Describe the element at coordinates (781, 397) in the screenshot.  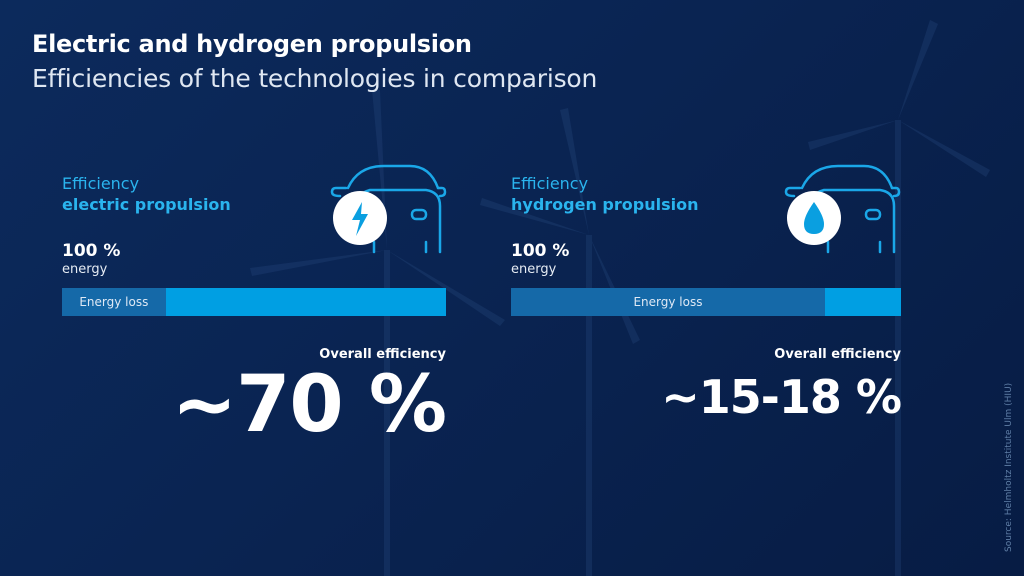
I see `overall-efficiency-value: ~15-18 %` at that location.